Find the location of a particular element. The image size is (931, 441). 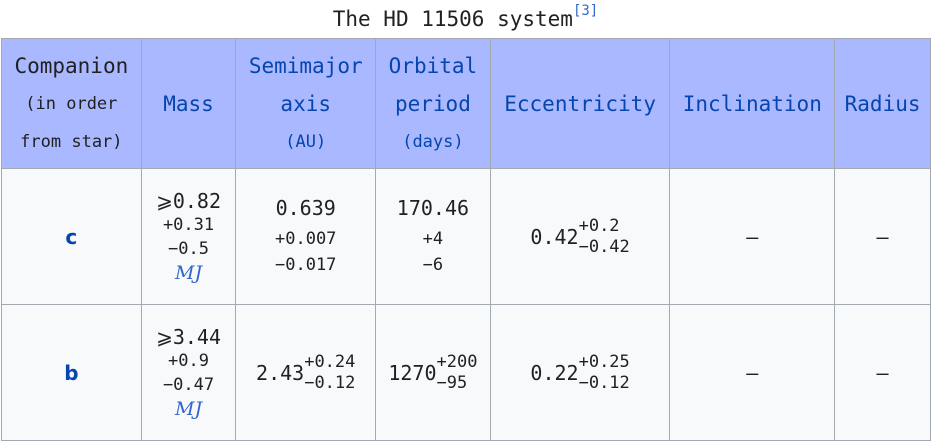

header-period-line2: period is located at coordinates (432, 103).